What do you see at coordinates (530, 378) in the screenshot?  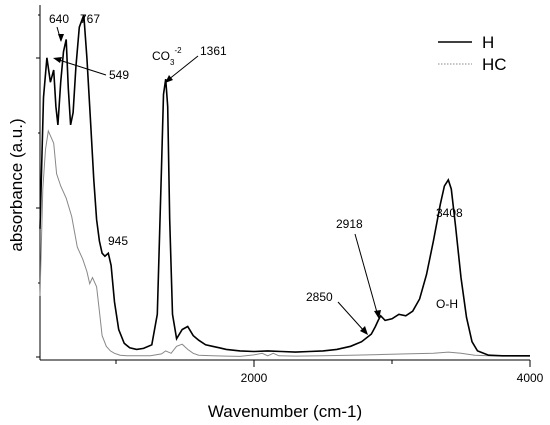 I see `x-tick-label-4000: 4000` at bounding box center [530, 378].